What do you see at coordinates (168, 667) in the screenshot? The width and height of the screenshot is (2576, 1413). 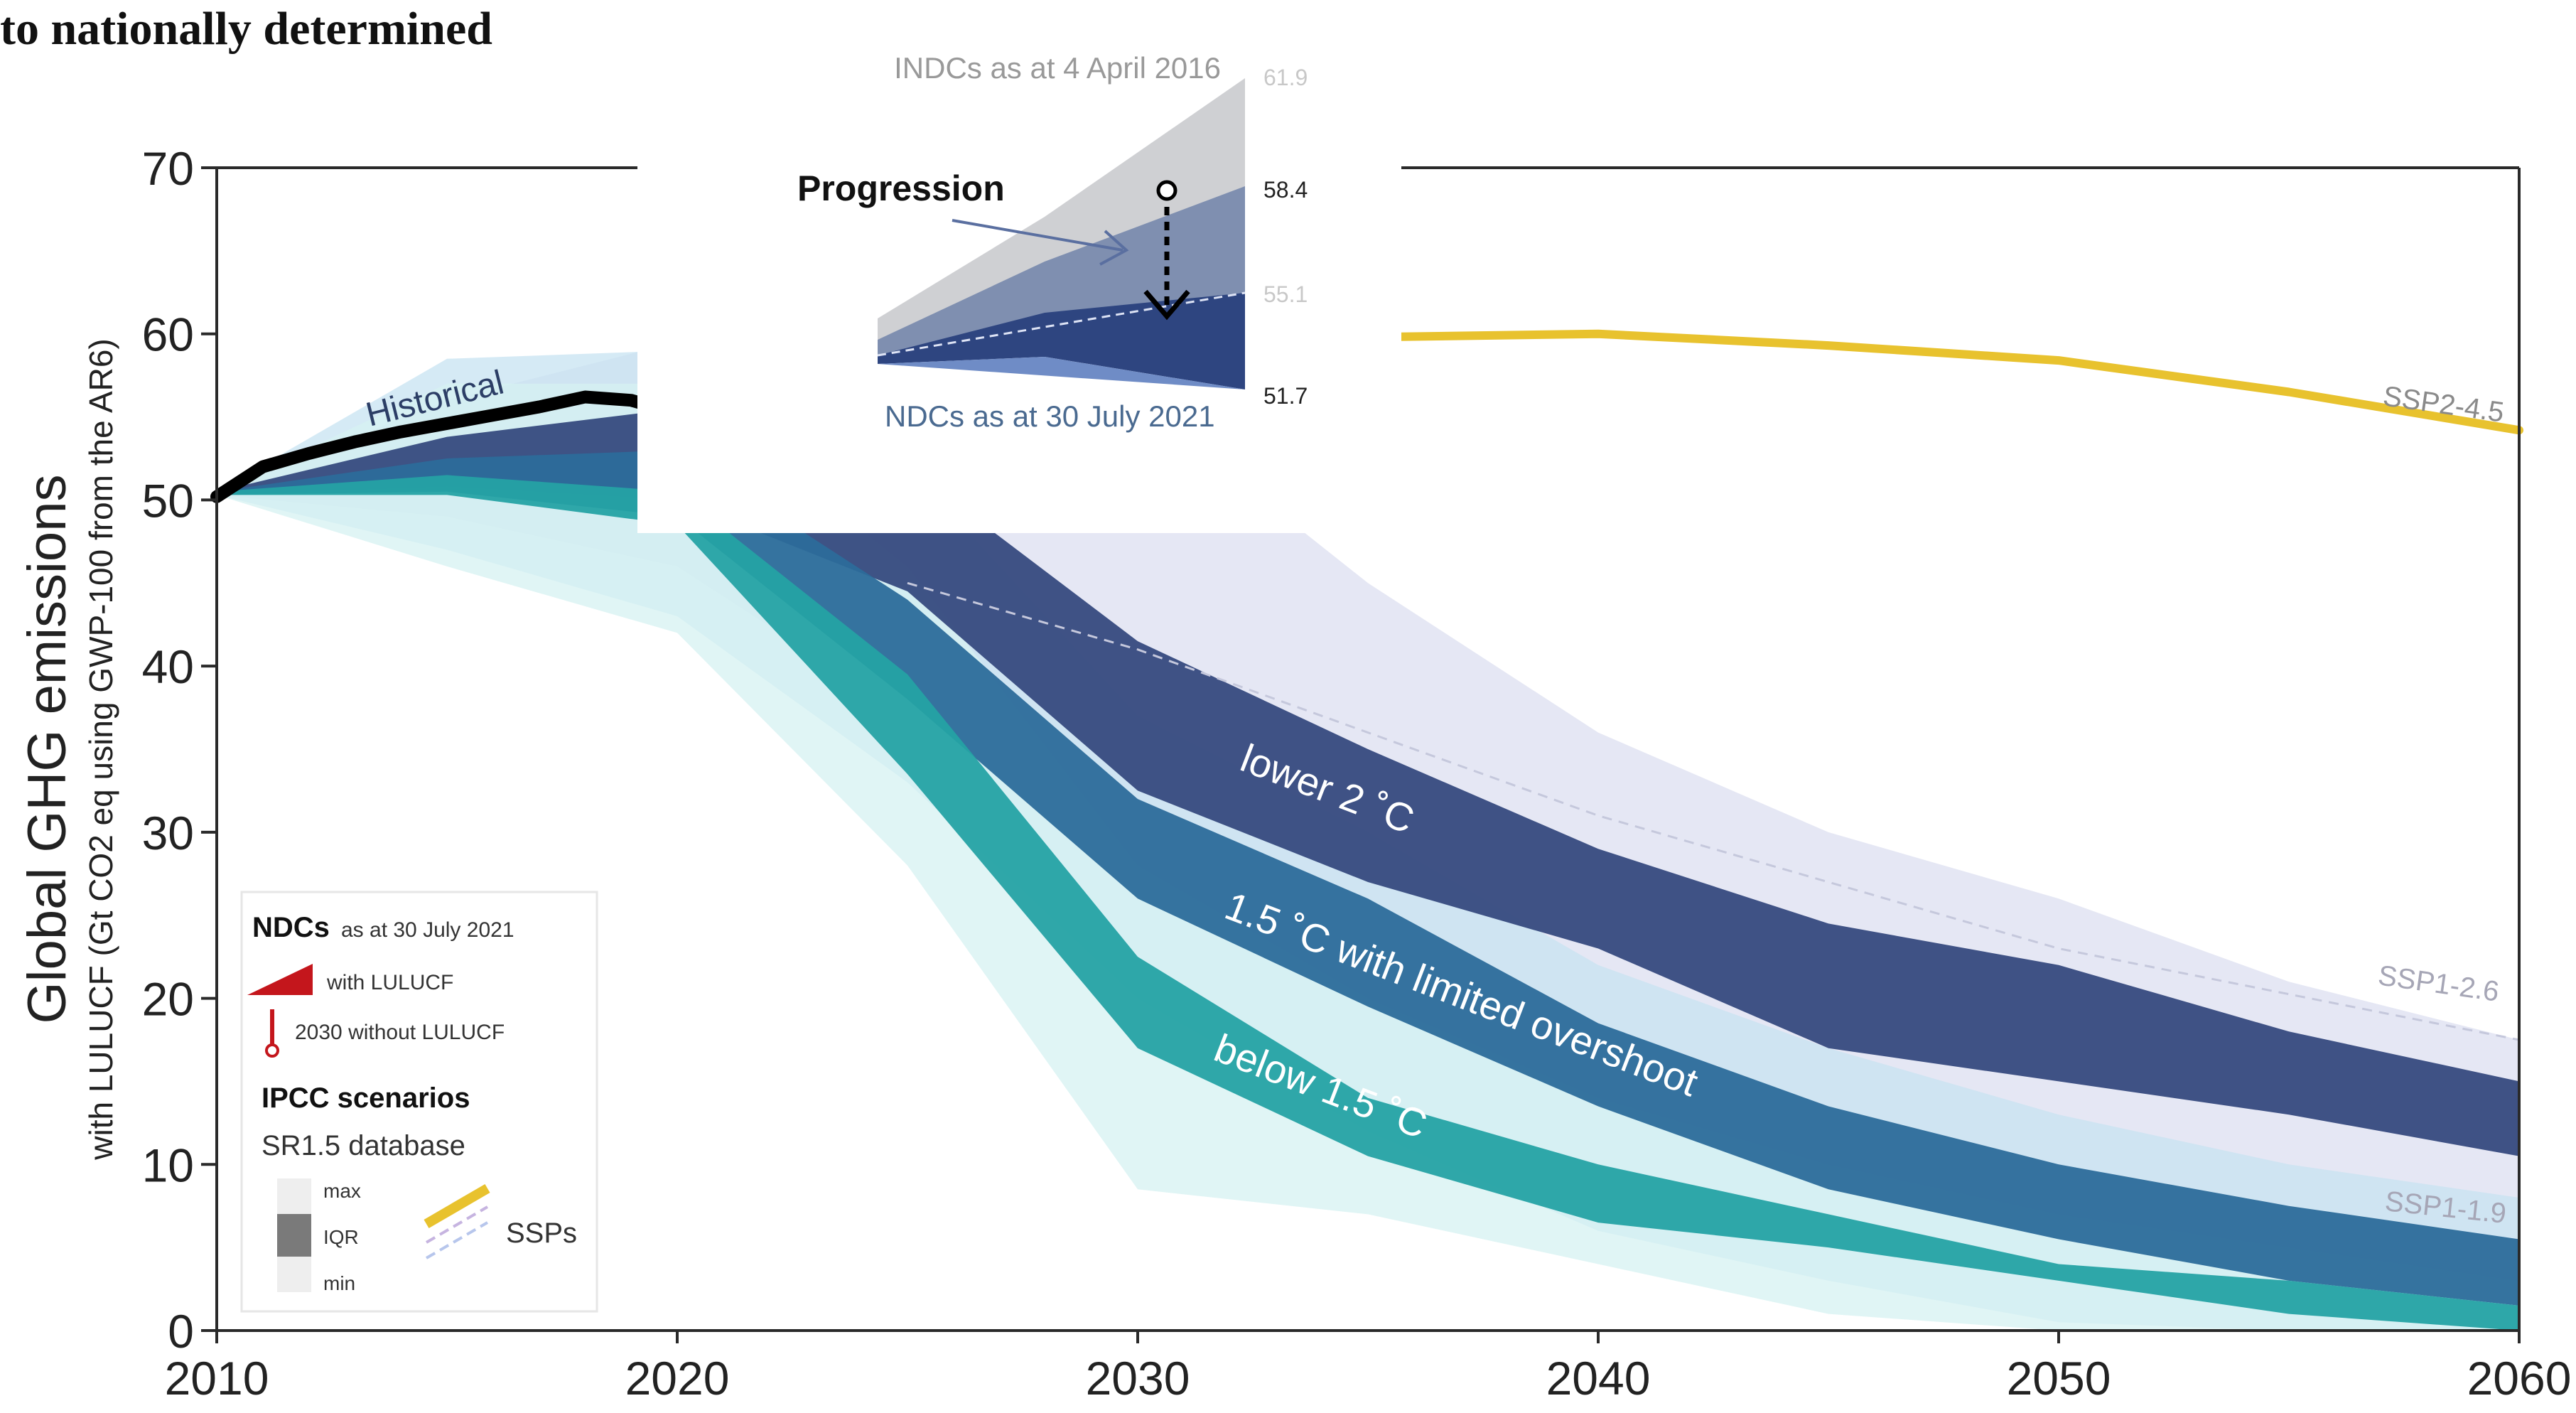 I see `y-tick-label: 40` at bounding box center [168, 667].